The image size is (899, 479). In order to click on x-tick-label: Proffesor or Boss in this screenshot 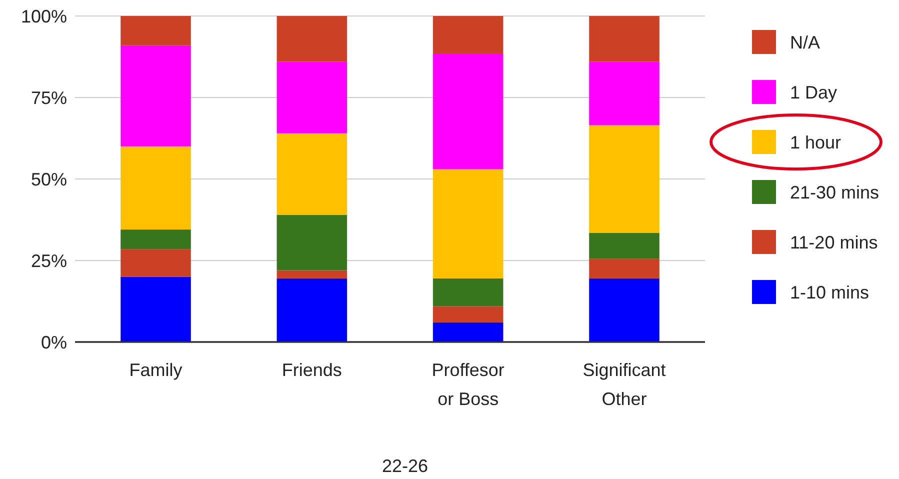, I will do `click(468, 384)`.